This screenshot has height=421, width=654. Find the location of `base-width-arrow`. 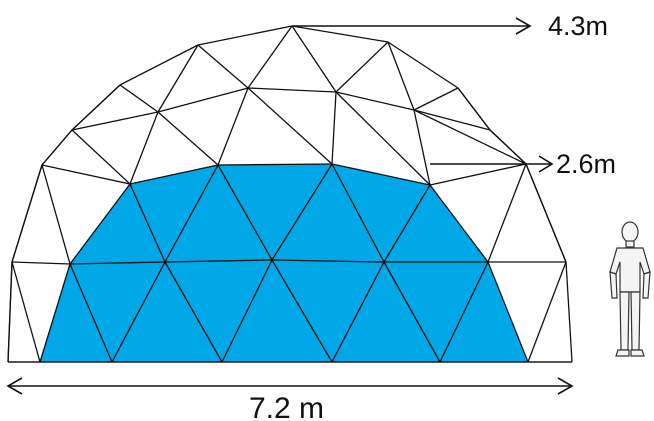

base-width-arrow is located at coordinates (290, 386).